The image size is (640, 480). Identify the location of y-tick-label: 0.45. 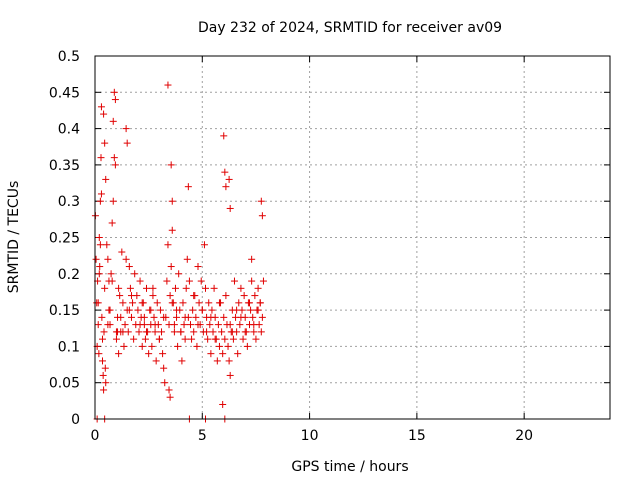
(64, 93).